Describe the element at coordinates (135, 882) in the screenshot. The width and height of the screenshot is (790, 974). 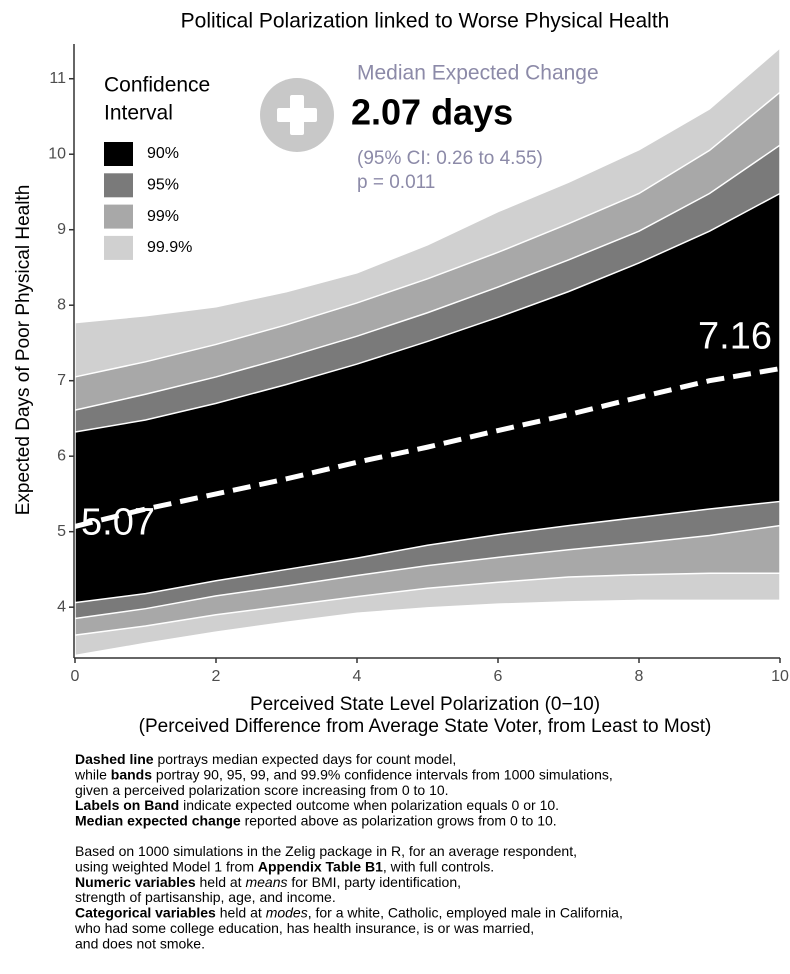
I see `note-segment: Numeric variables` at that location.